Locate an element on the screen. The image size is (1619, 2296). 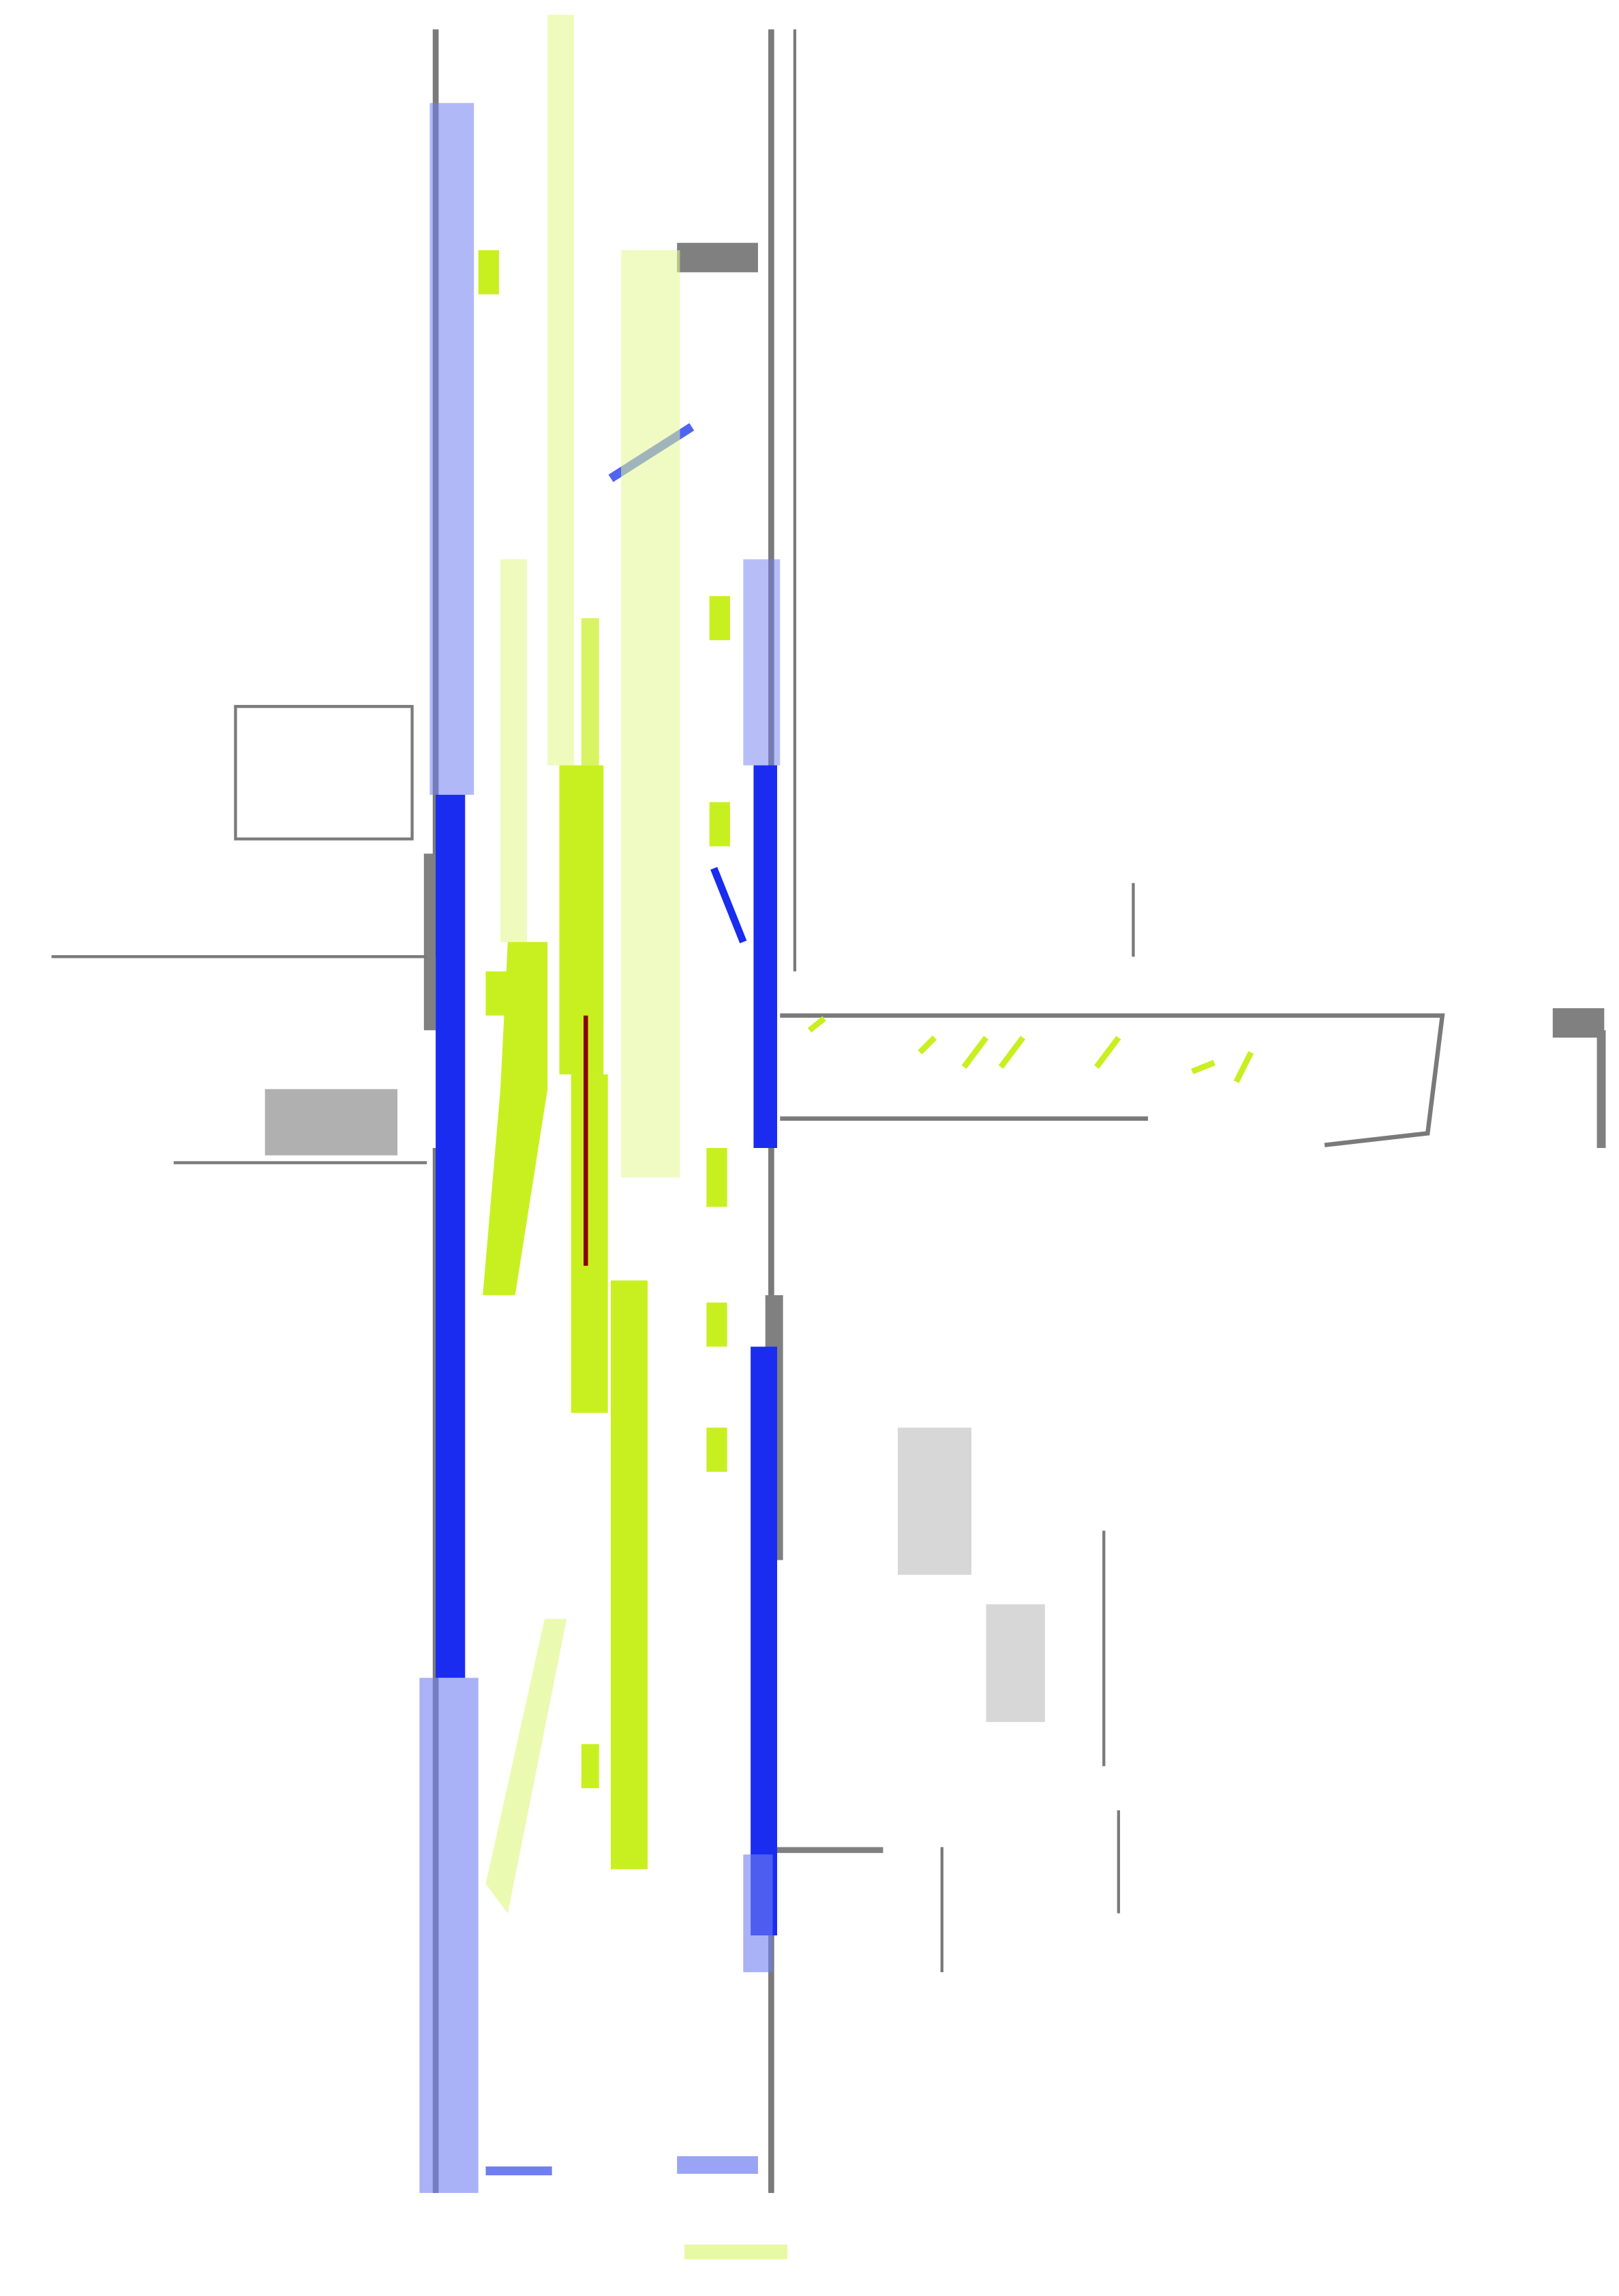
left-corridor is located at coordinates (239, 1059).